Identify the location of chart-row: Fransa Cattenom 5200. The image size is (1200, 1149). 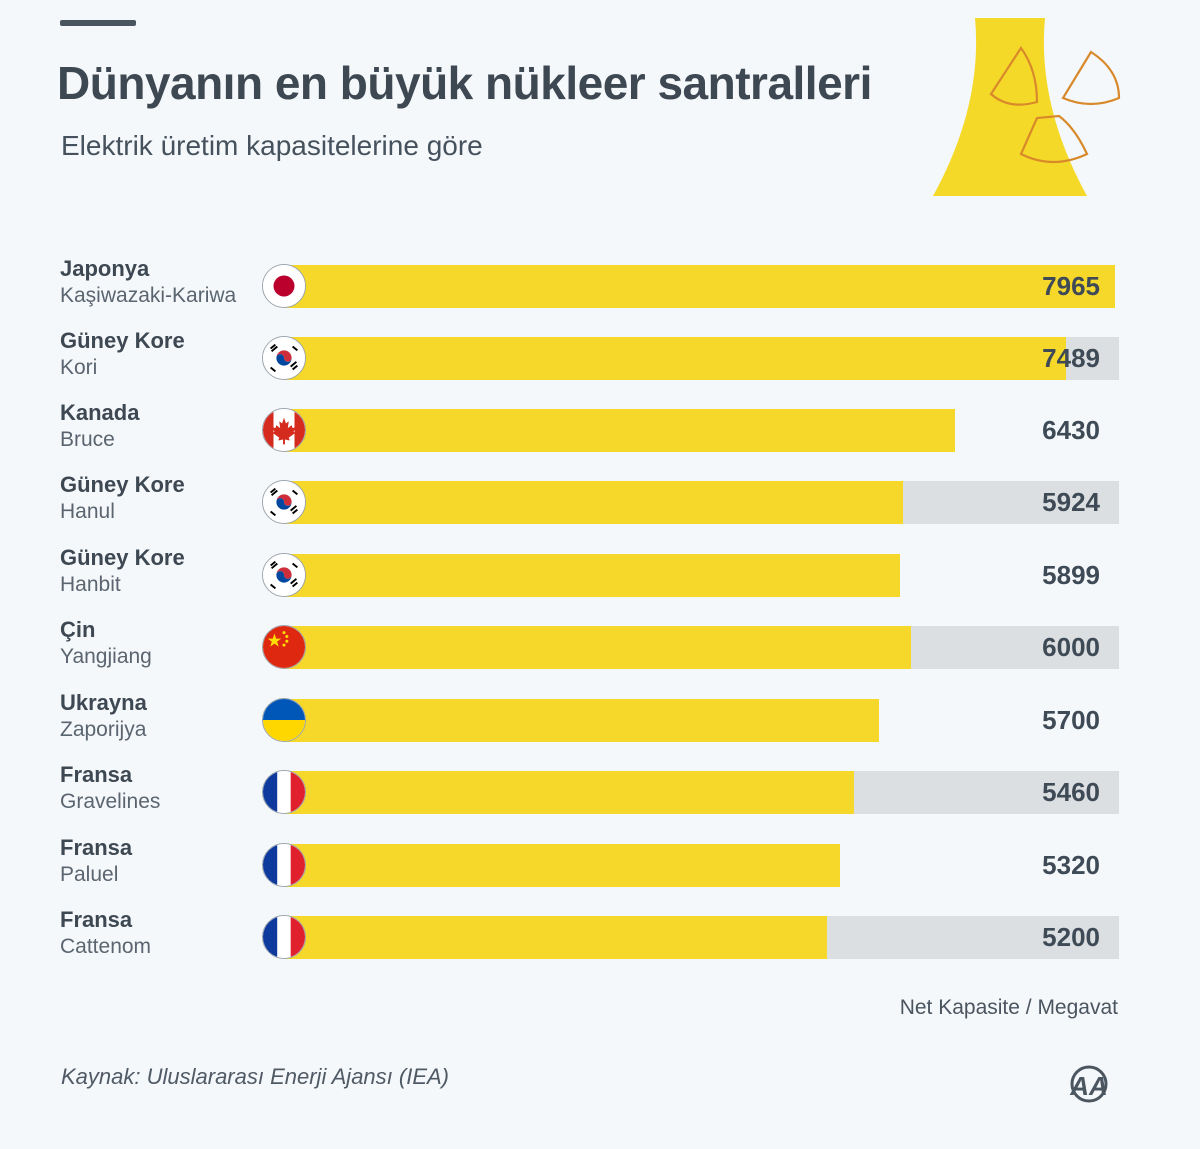
(600, 943).